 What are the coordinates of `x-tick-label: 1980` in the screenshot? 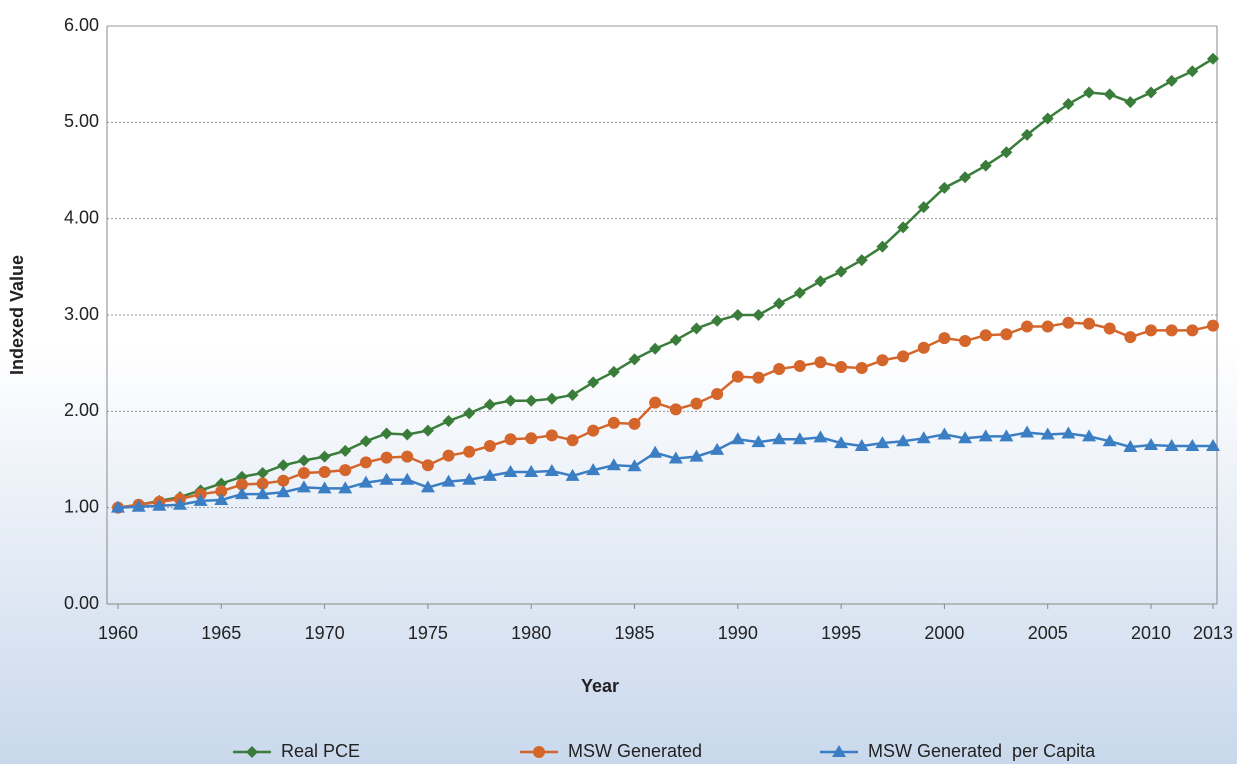 It's located at (531, 633).